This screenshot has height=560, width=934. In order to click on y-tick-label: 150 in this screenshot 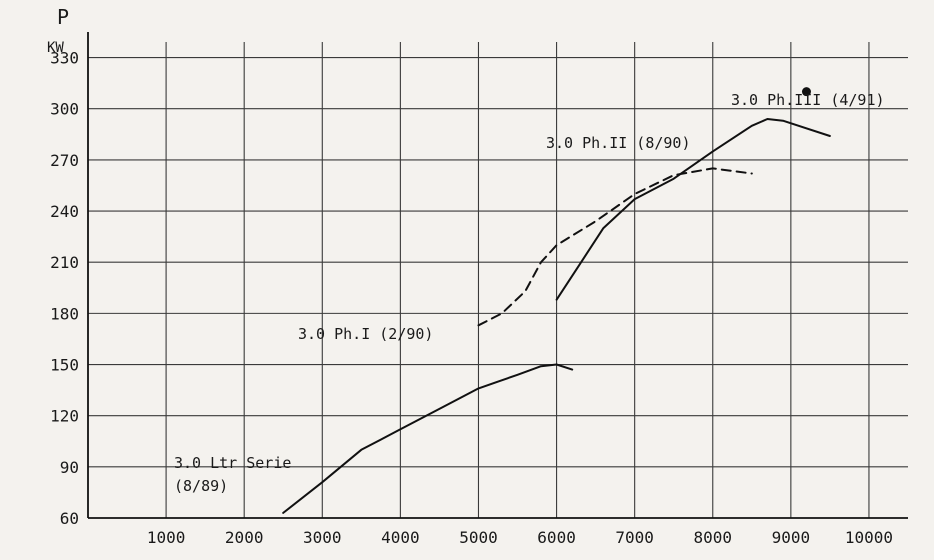, I will do `click(64, 365)`.